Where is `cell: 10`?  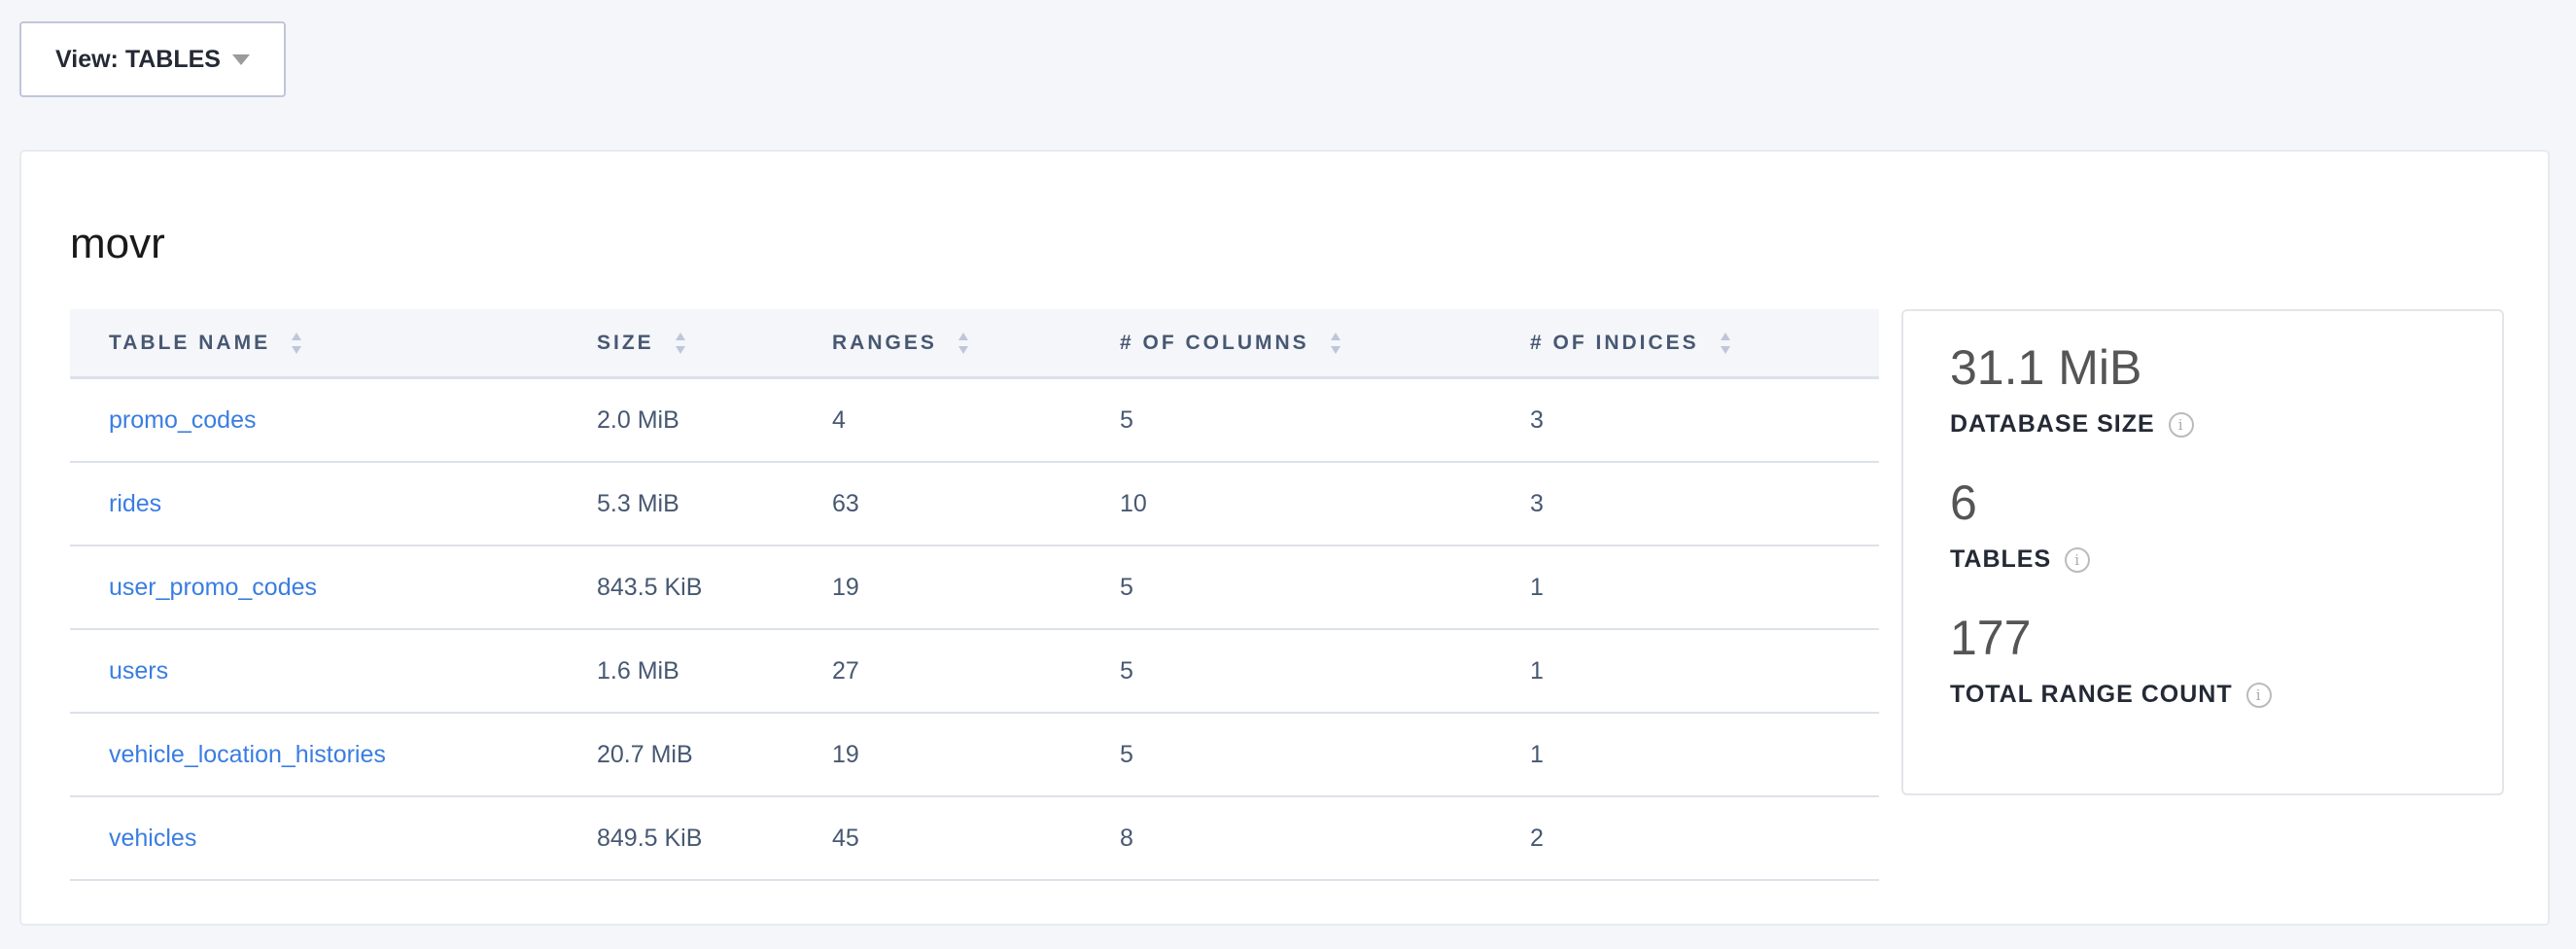 cell: 10 is located at coordinates (1325, 504).